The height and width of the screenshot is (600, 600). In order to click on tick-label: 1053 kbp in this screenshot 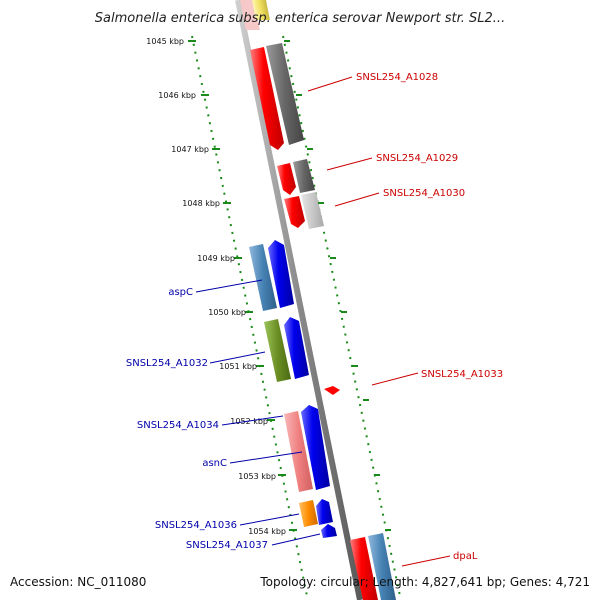, I will do `click(257, 476)`.